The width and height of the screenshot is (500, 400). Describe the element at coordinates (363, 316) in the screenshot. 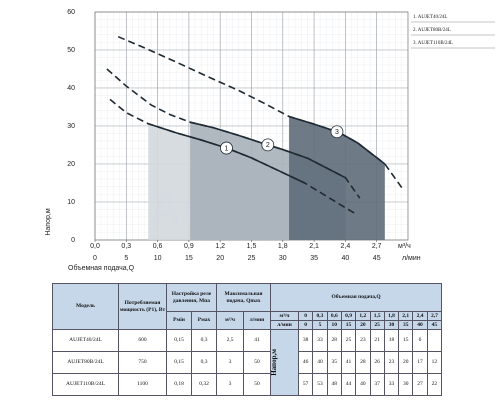

I see `flow-m3-cell: 1,2` at that location.